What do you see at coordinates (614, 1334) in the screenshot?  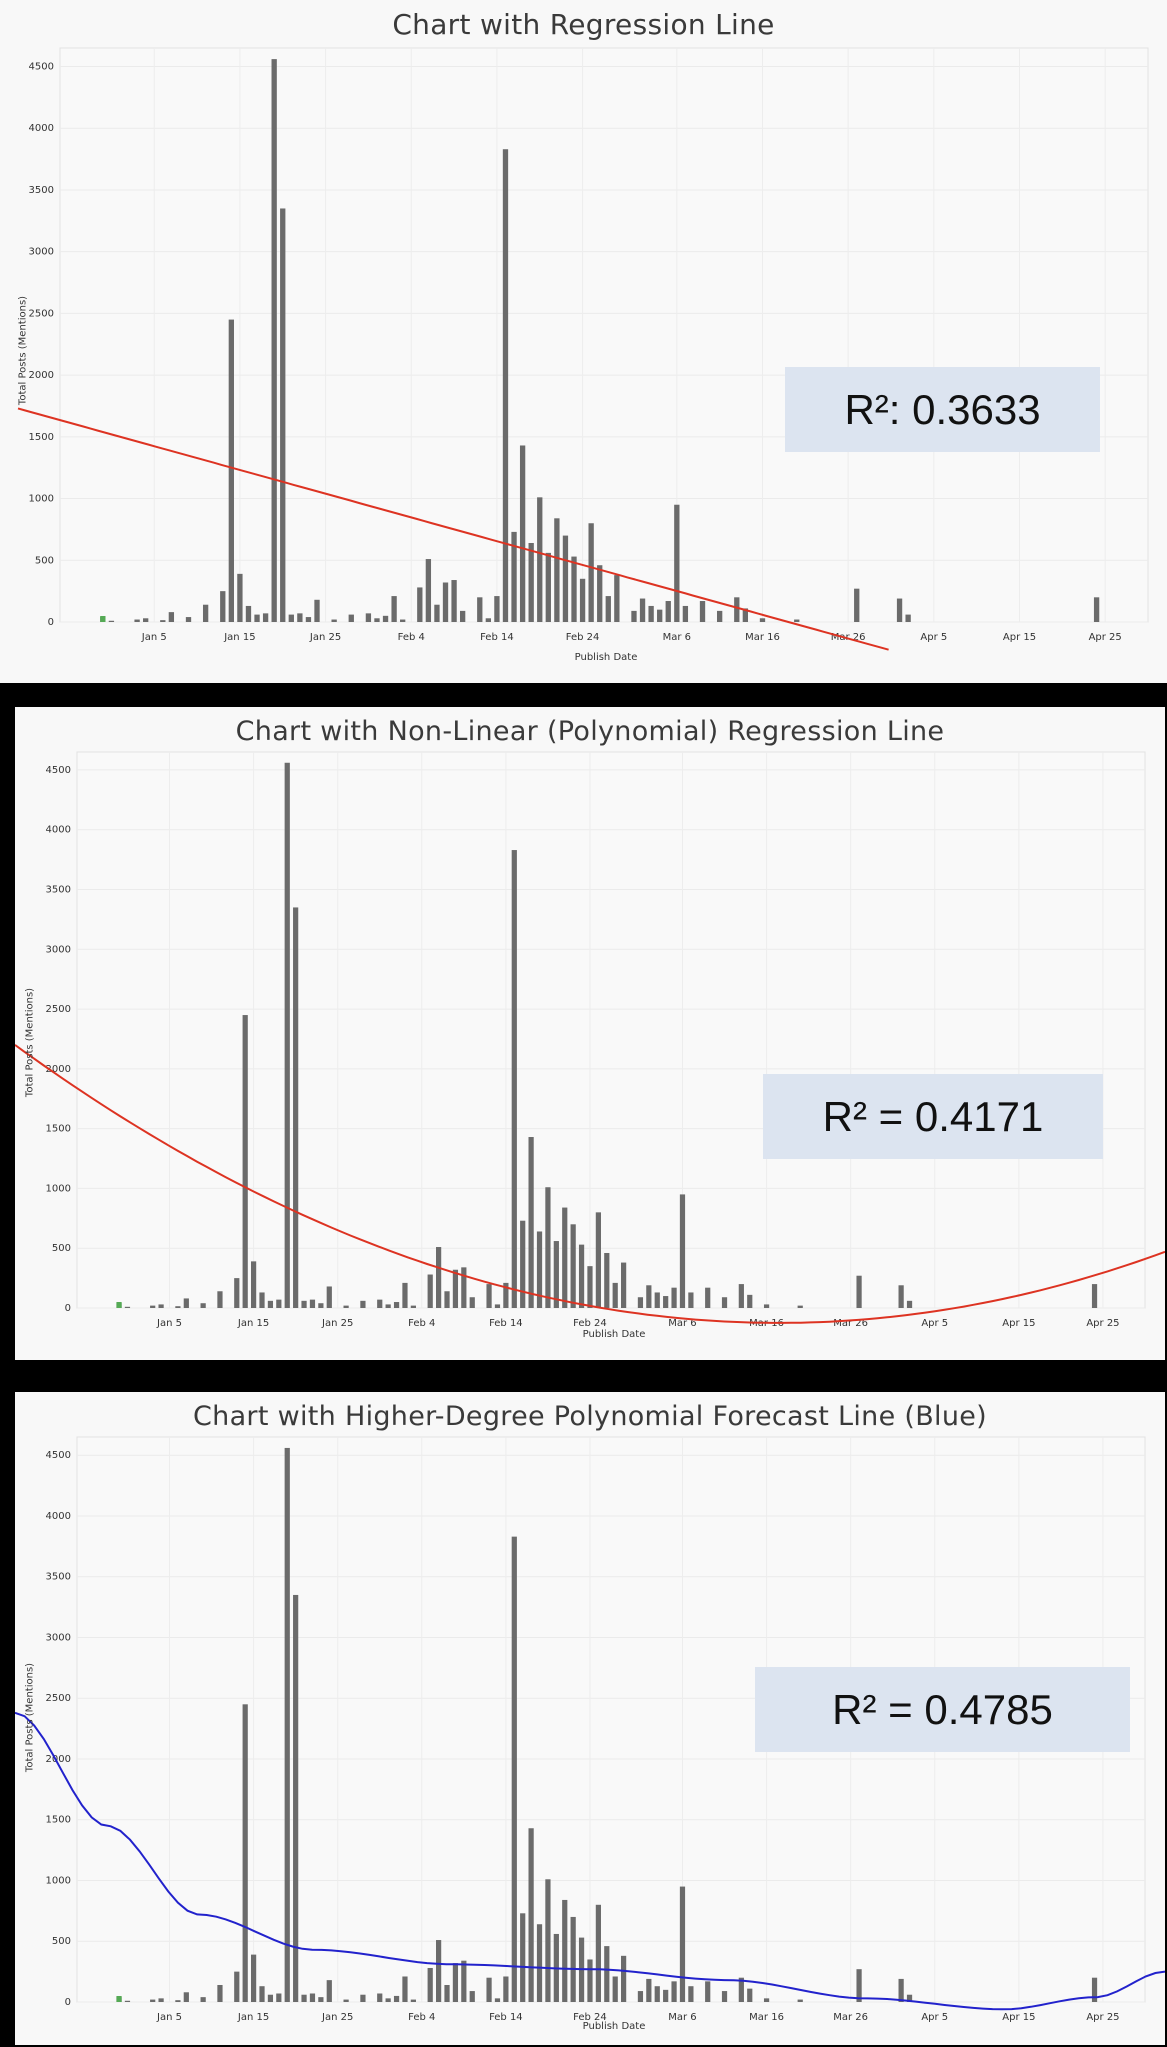 I see `x-axis-label: Publish Date` at bounding box center [614, 1334].